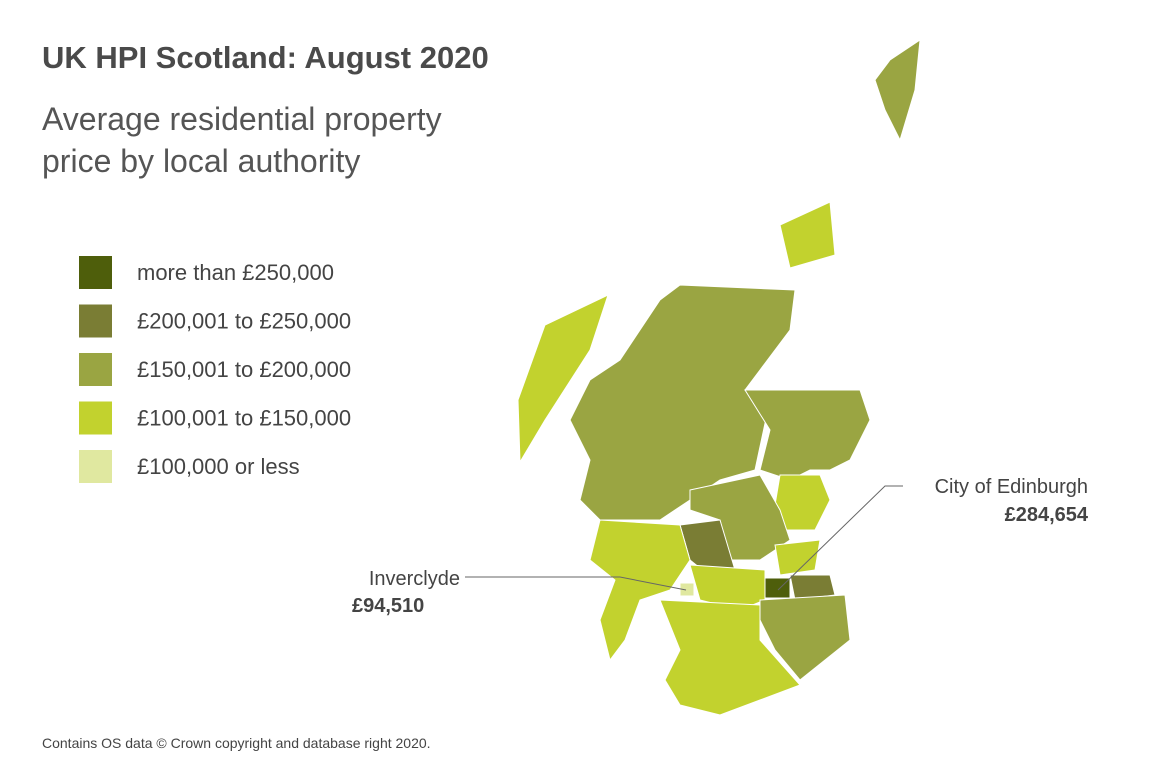  Describe the element at coordinates (1011, 487) in the screenshot. I see `annotation-name: City of Edinburgh` at that location.